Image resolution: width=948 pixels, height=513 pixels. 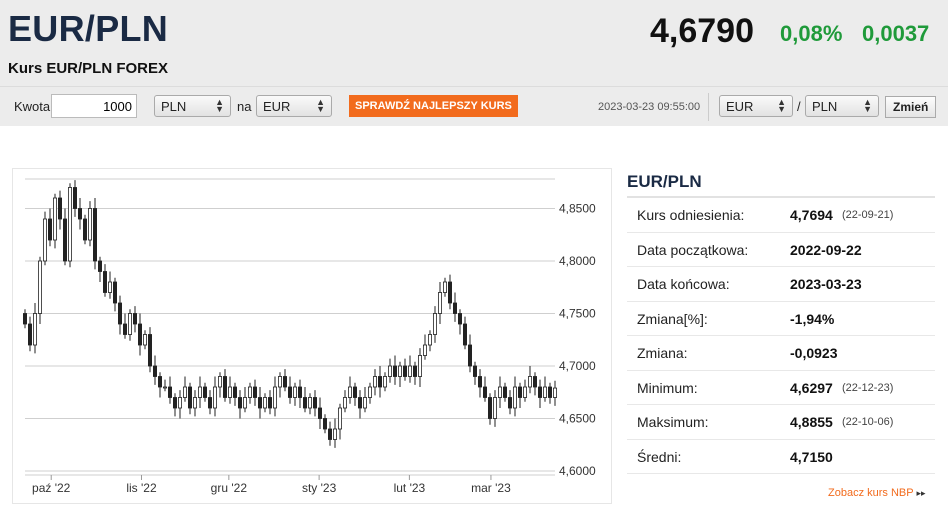 I want to click on stat-value: 4,8855, so click(x=811, y=422).